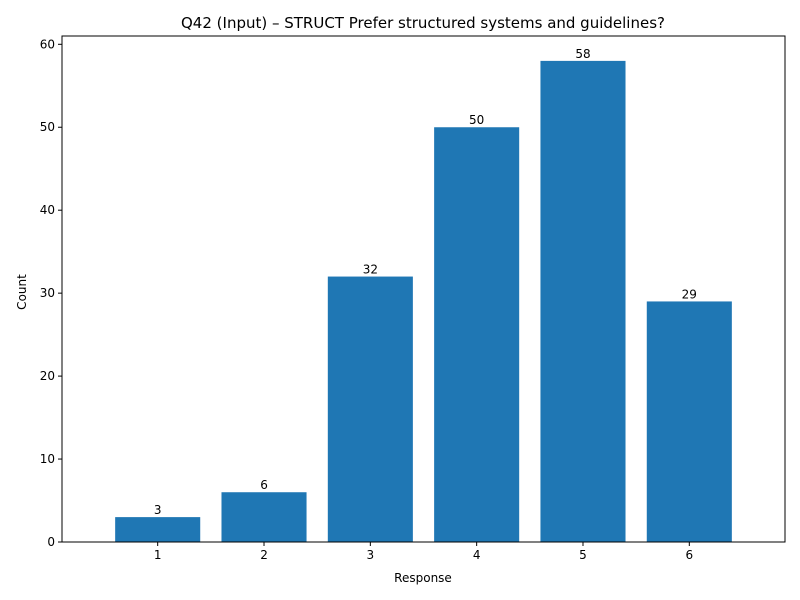 Image resolution: width=800 pixels, height=600 pixels. Describe the element at coordinates (370, 270) in the screenshot. I see `data-label-3: 32` at that location.